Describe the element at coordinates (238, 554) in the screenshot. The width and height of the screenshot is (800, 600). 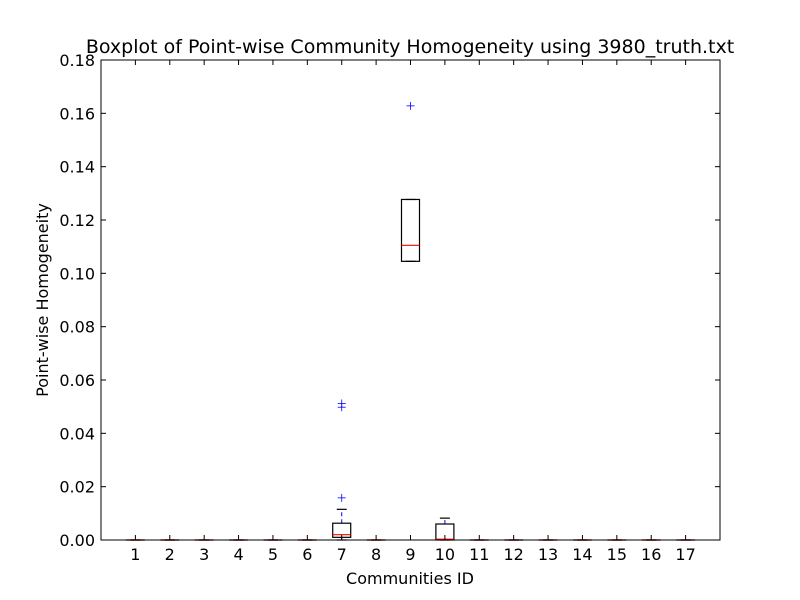
I see `x-tick-label: 4` at that location.